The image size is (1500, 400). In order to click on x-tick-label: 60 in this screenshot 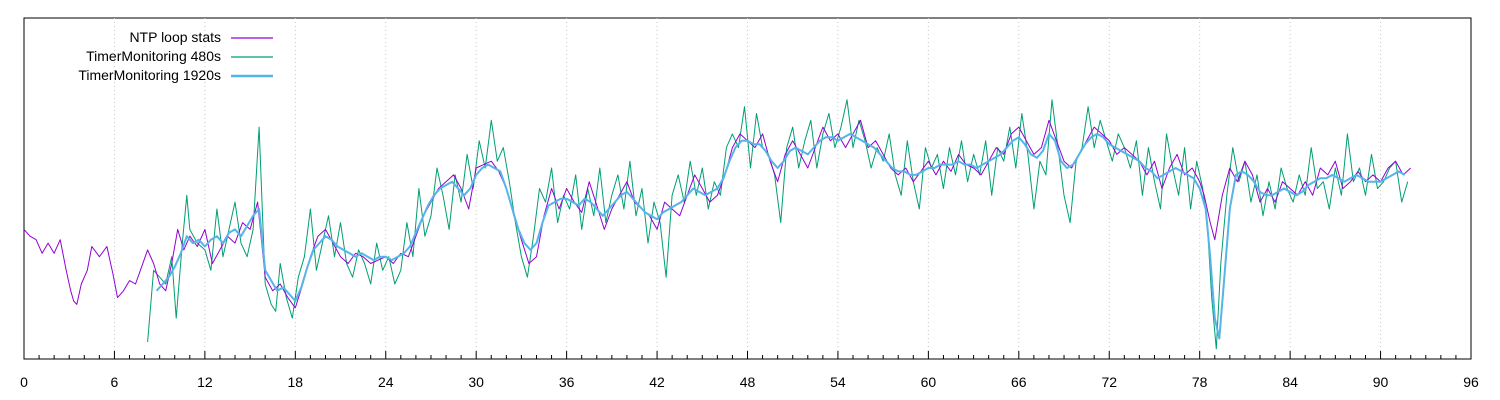, I will do `click(929, 382)`.